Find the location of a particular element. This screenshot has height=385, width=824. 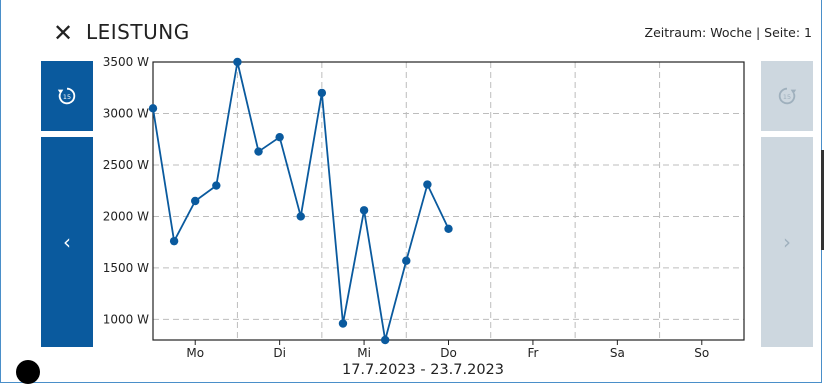

history-forward-button: 15 is located at coordinates (787, 96).